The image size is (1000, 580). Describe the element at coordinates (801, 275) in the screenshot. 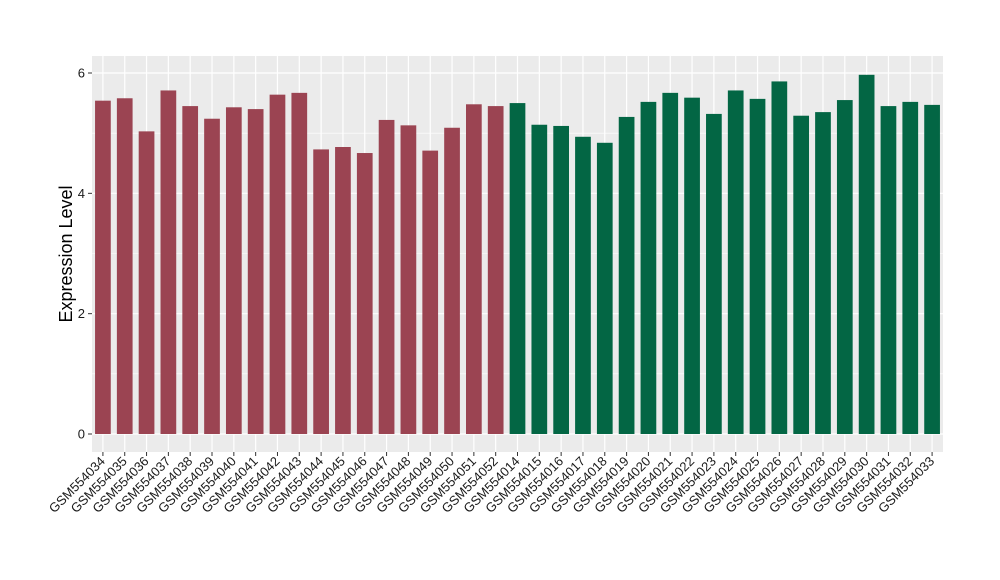

I see `bar-GSM554027` at that location.